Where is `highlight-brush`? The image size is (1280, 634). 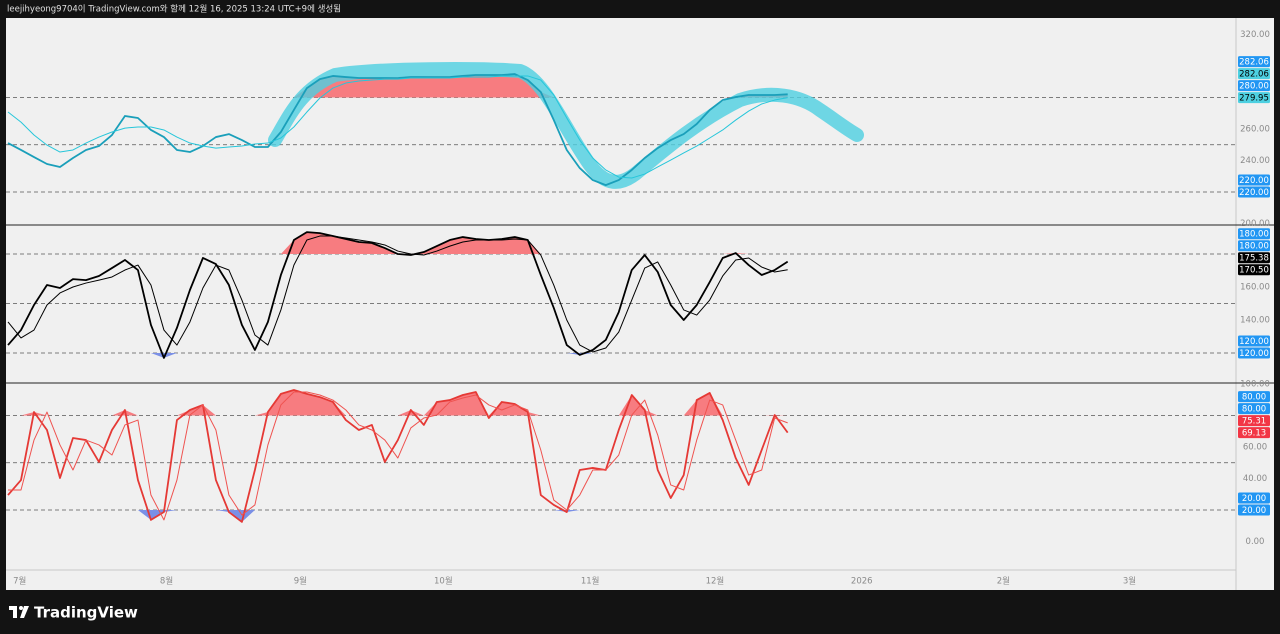 highlight-brush is located at coordinates (566, 125).